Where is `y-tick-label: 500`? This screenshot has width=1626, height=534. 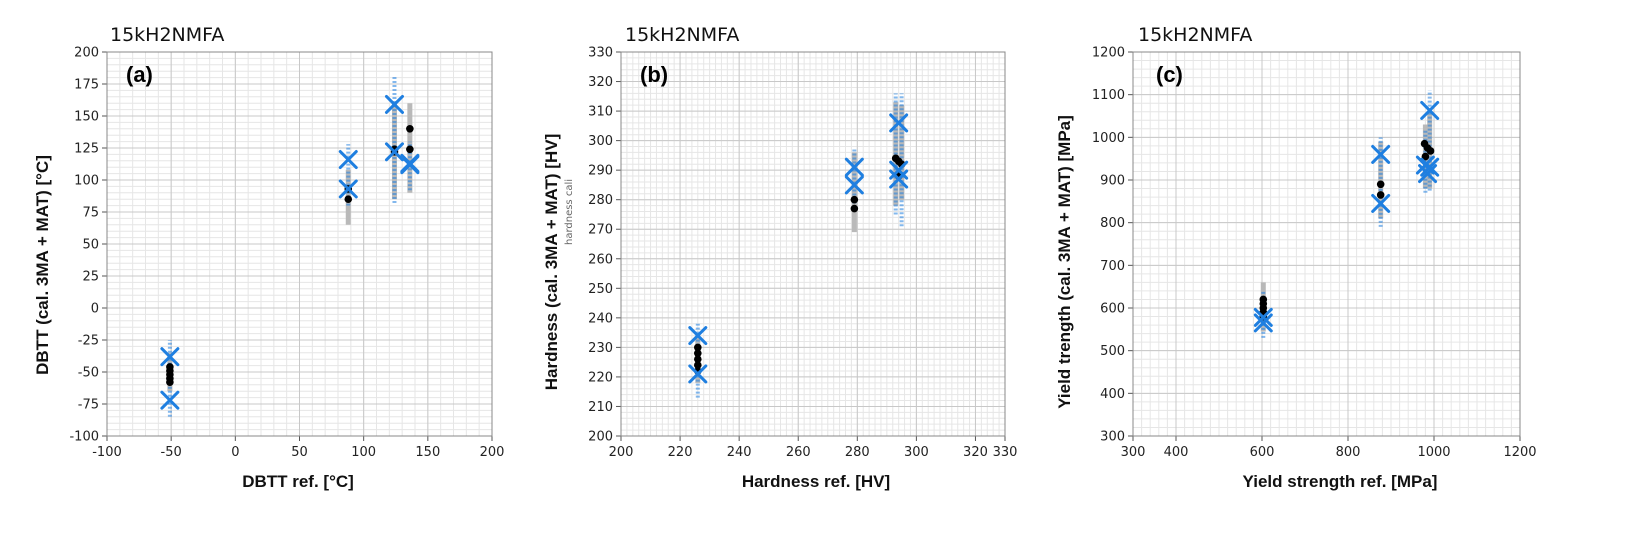 y-tick-label: 500 is located at coordinates (1112, 351).